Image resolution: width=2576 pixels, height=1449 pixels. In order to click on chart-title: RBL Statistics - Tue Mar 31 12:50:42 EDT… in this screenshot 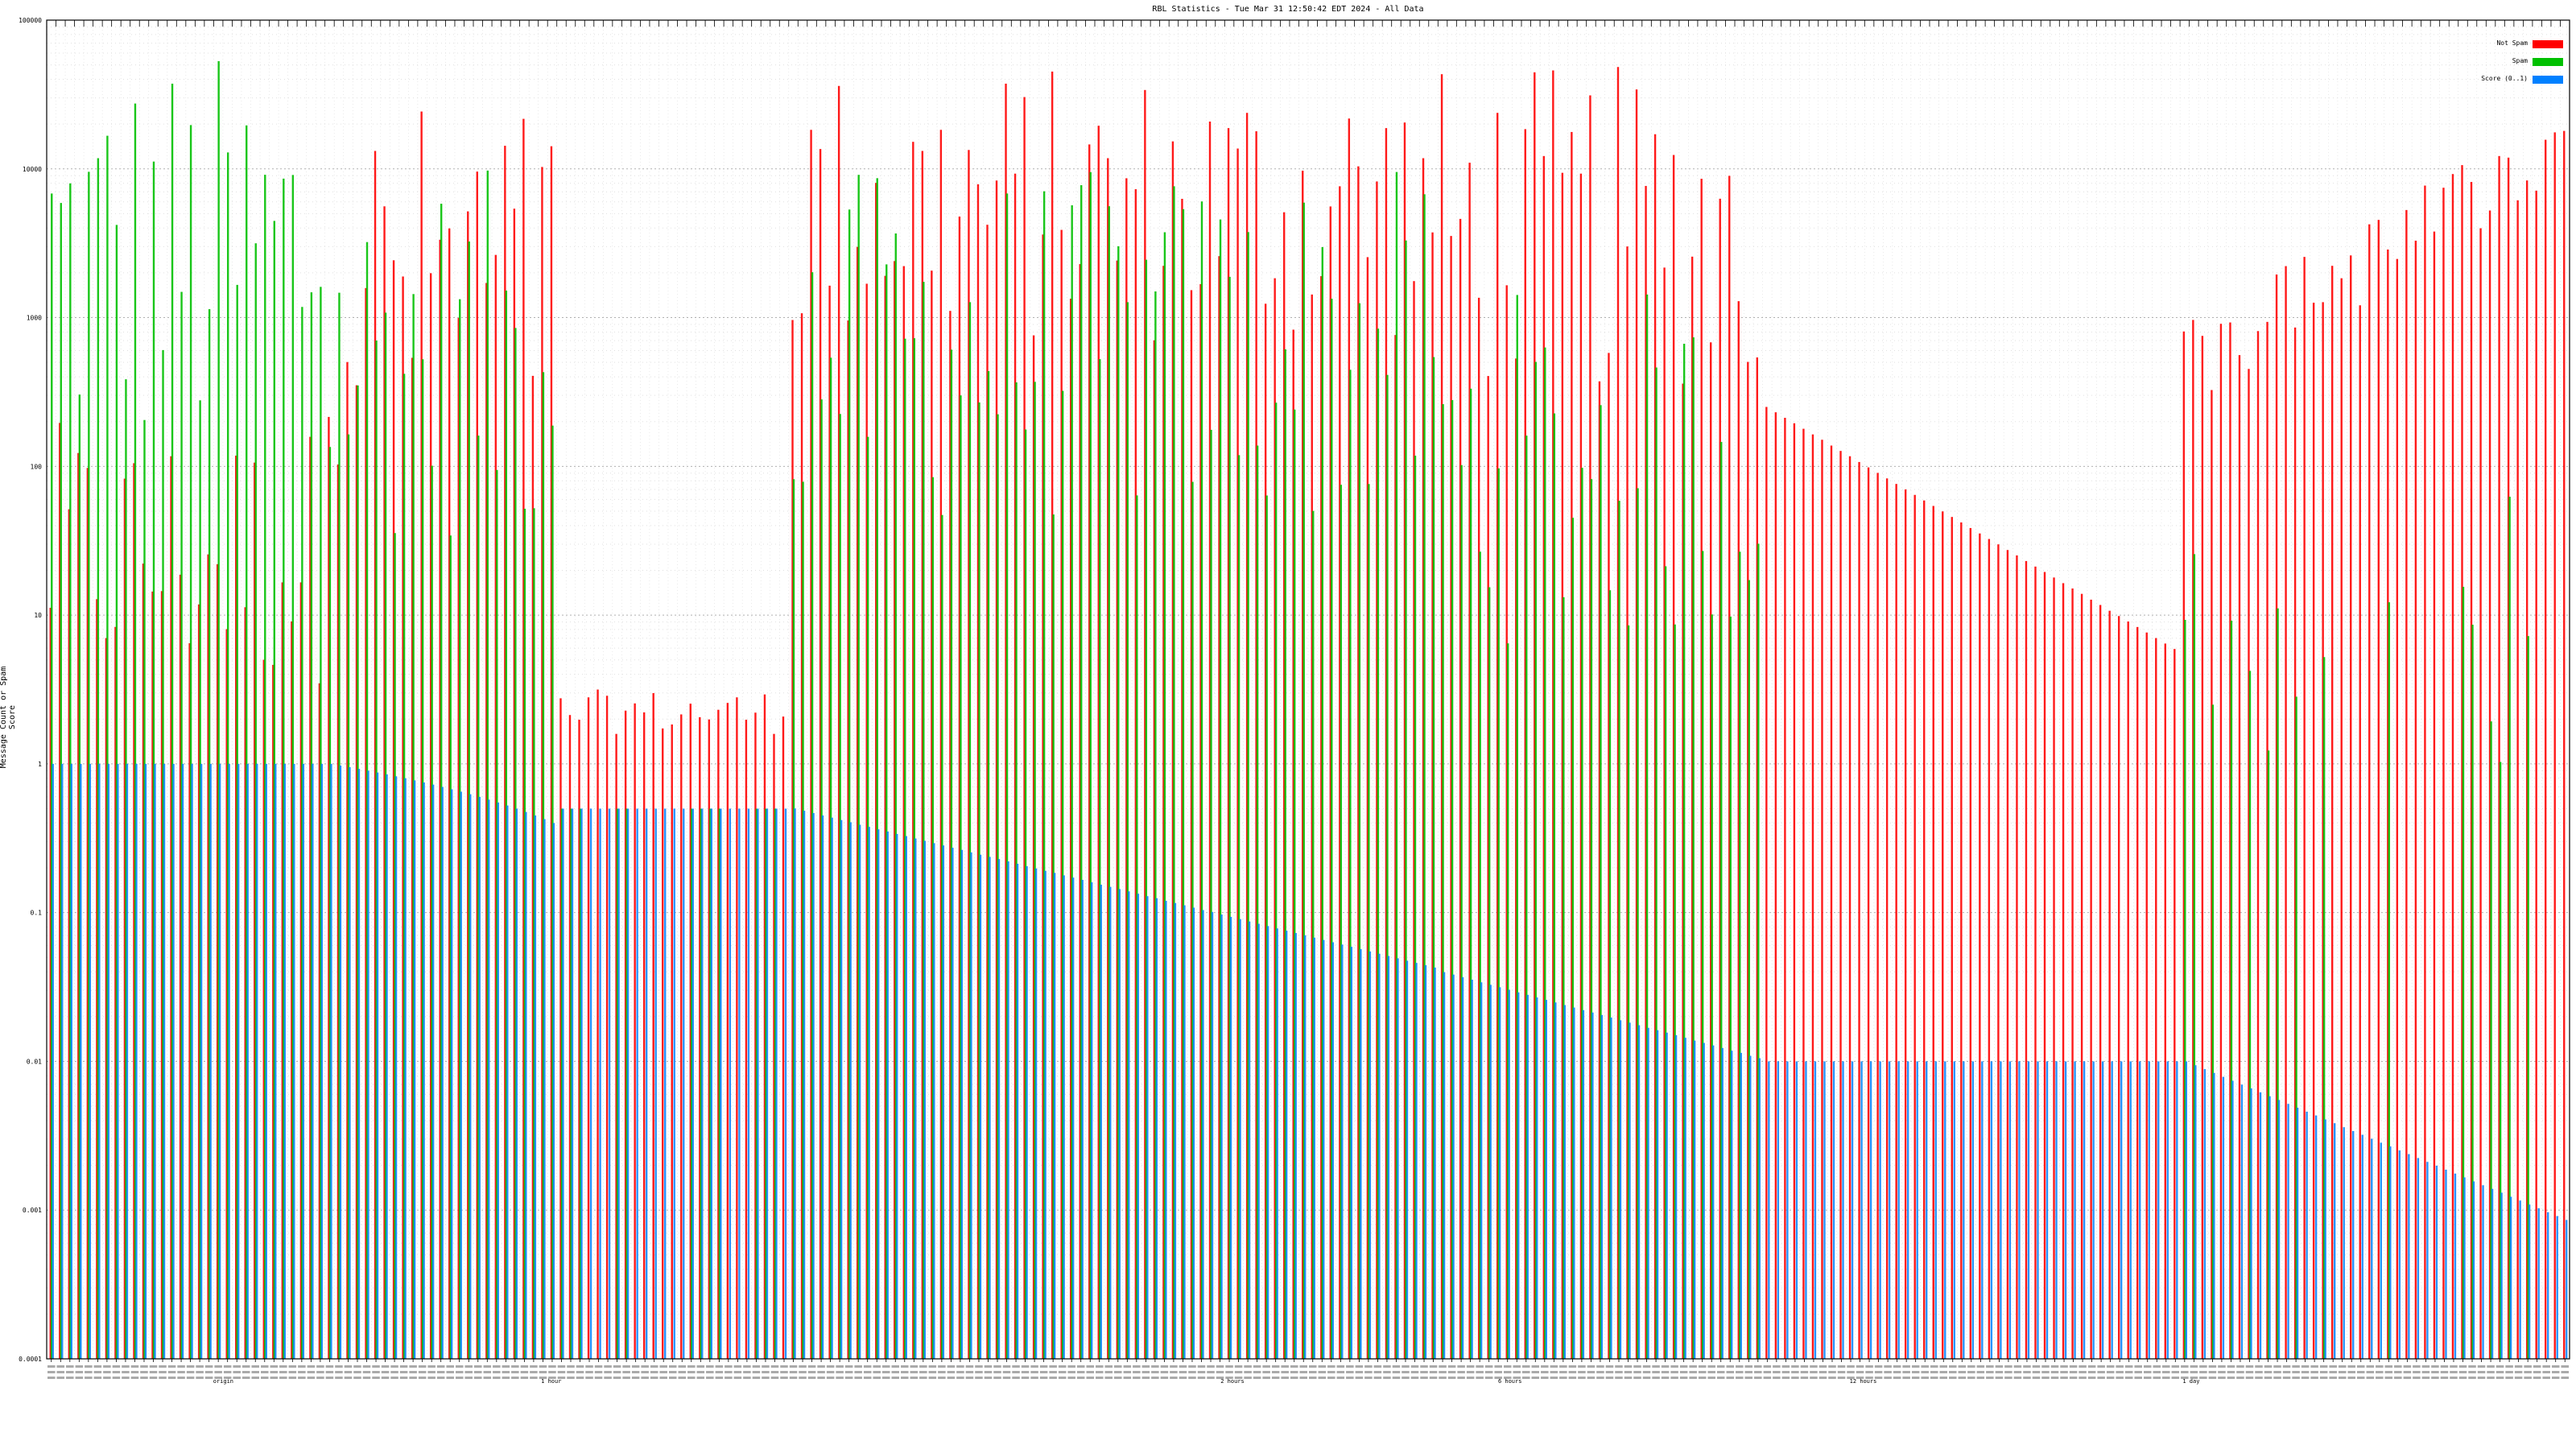, I will do `click(1288, 9)`.